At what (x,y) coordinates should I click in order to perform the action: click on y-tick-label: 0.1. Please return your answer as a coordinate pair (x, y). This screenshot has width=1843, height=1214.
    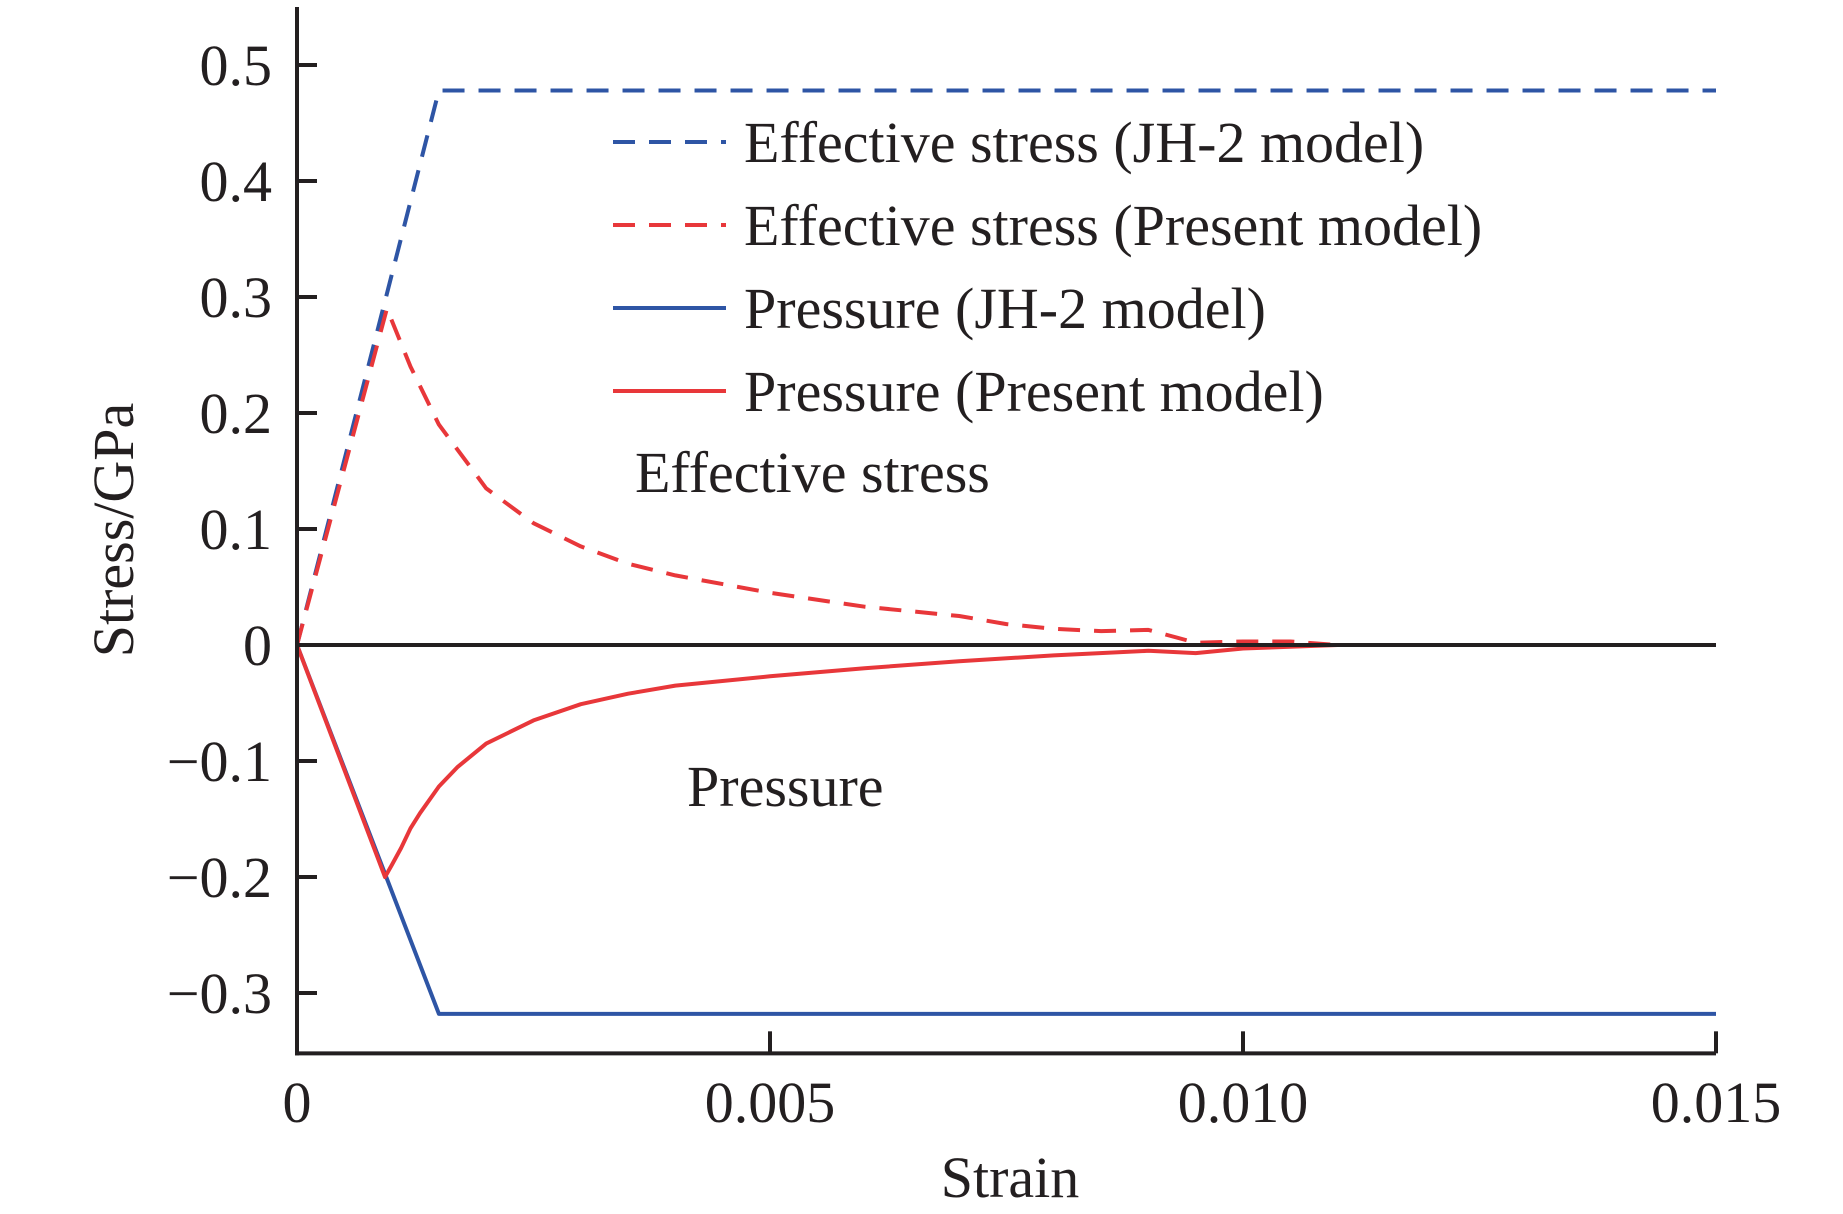
    Looking at the image, I should click on (236, 529).